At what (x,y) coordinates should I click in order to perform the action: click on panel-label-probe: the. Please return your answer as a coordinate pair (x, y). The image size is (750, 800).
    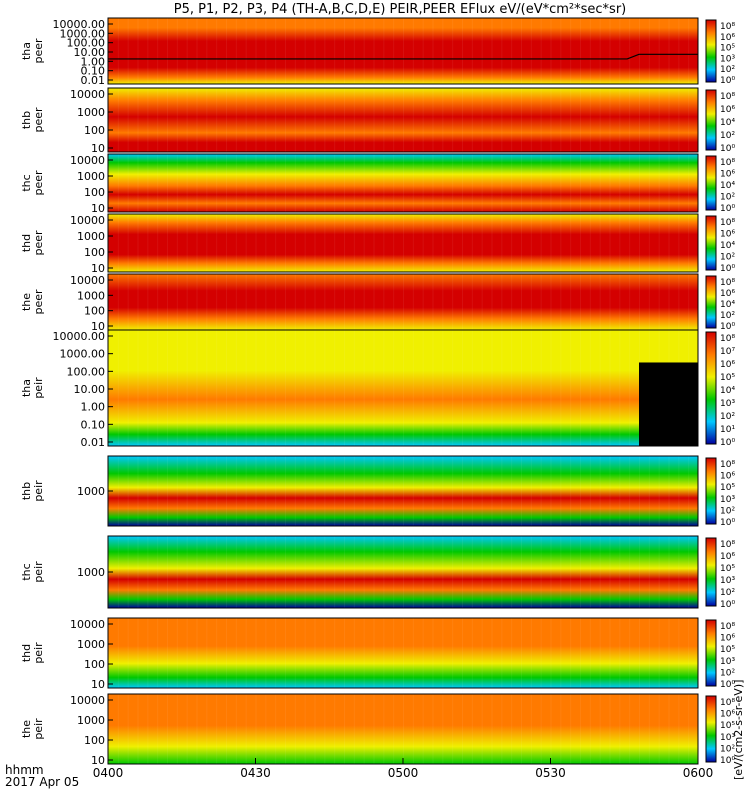
    Looking at the image, I should click on (26, 729).